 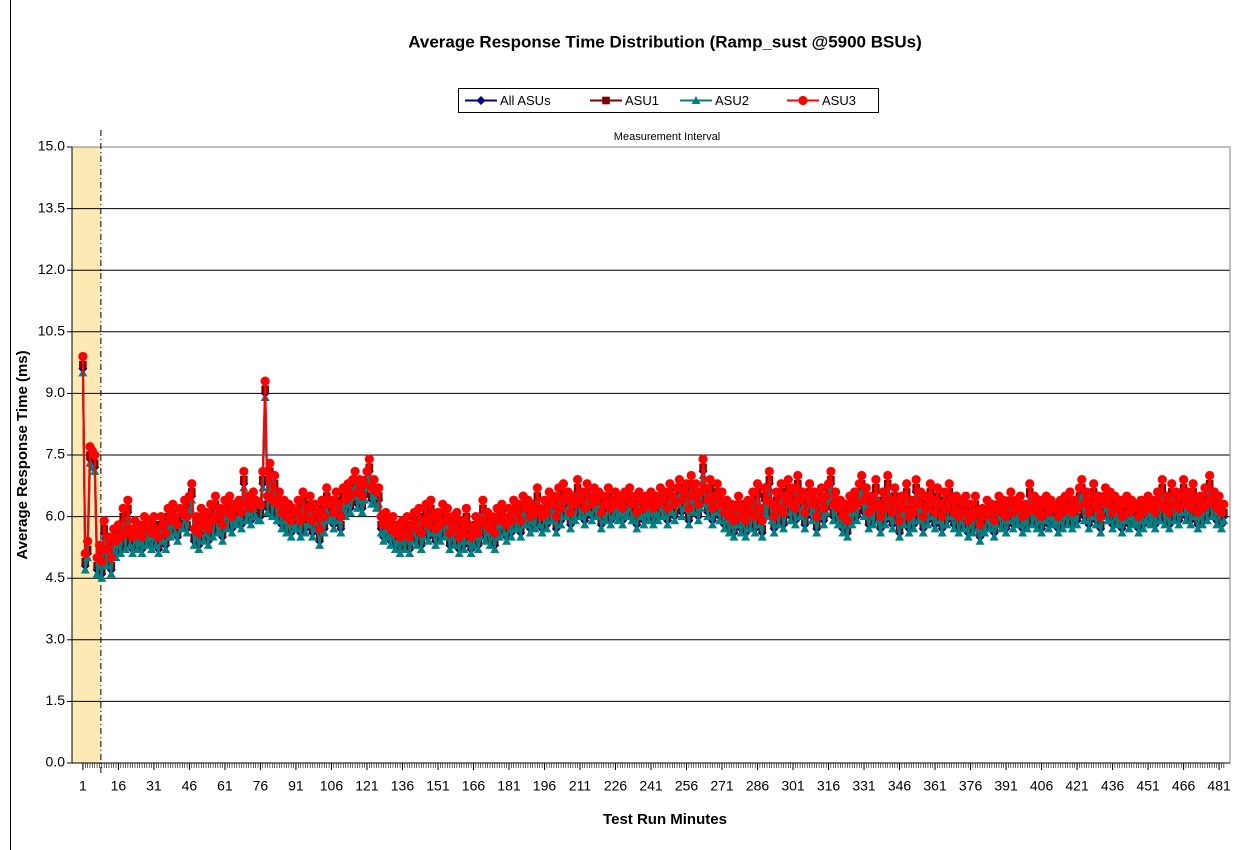 What do you see at coordinates (56, 762) in the screenshot?
I see `y-tick-label: 0.0` at bounding box center [56, 762].